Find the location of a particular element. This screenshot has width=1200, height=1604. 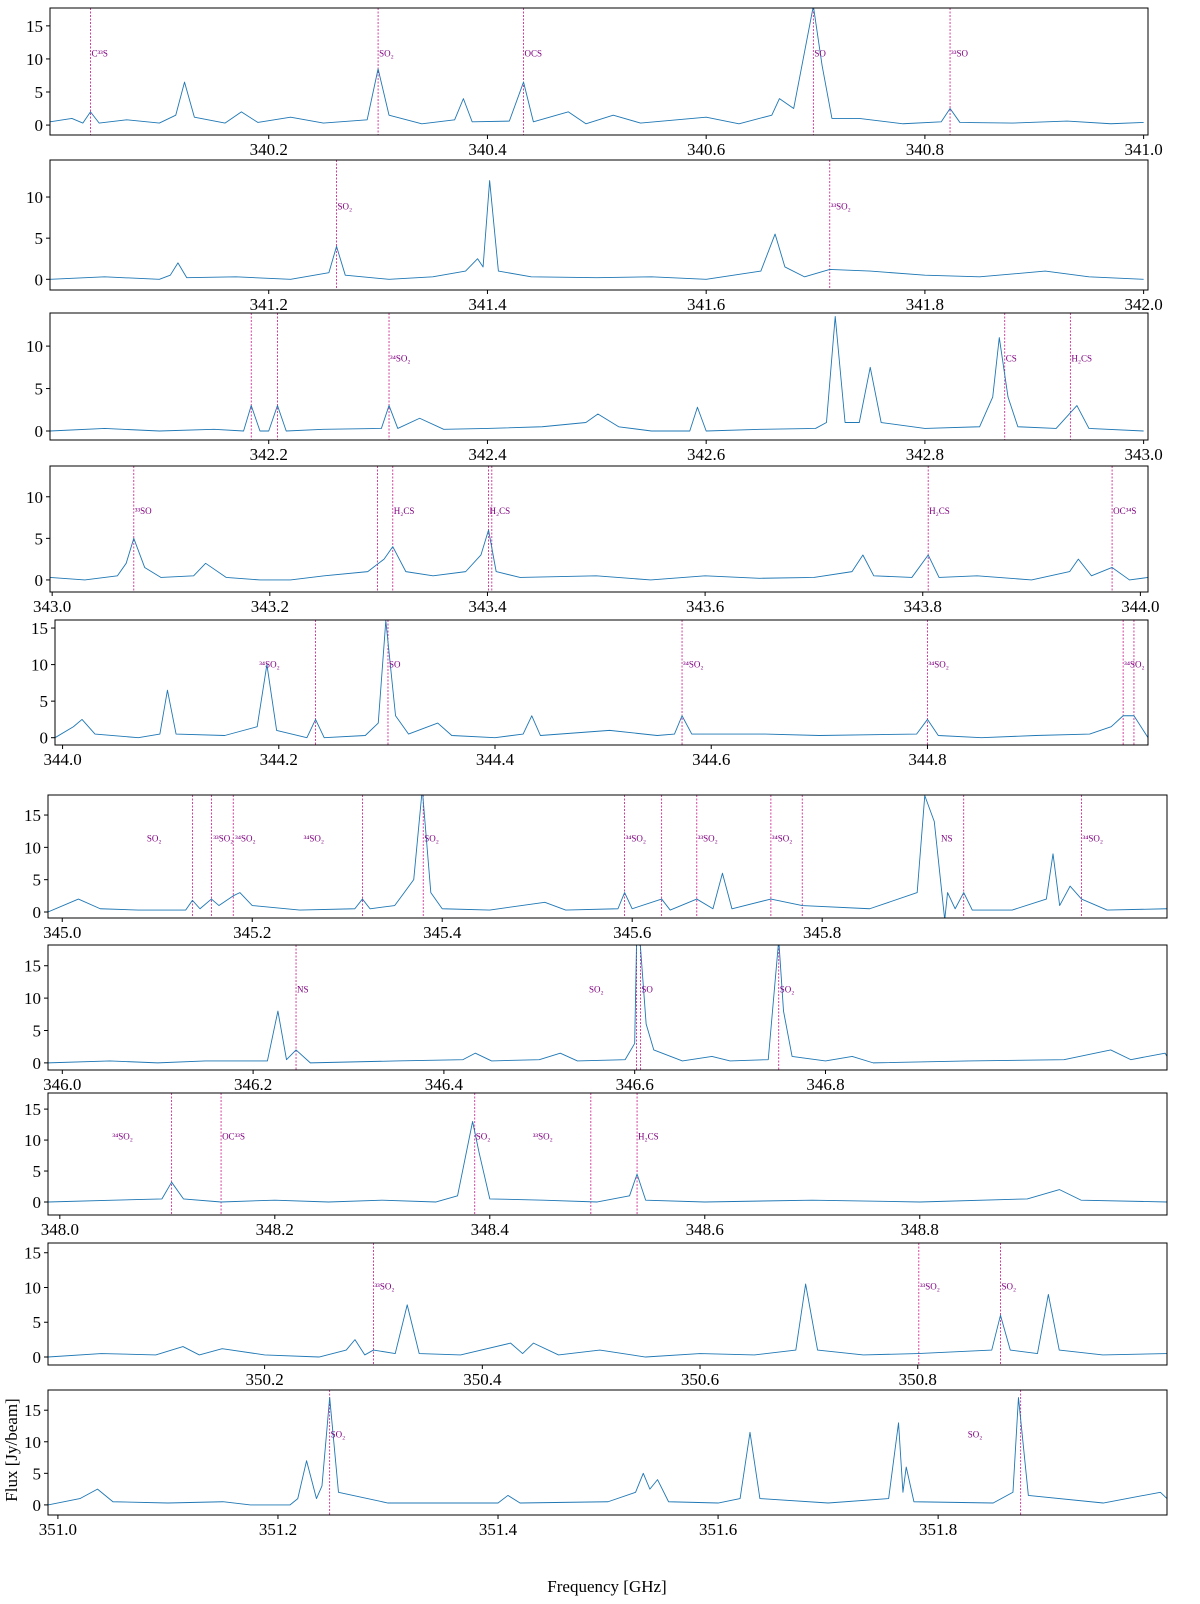

x-tick-label: 342.8 is located at coordinates (925, 454).